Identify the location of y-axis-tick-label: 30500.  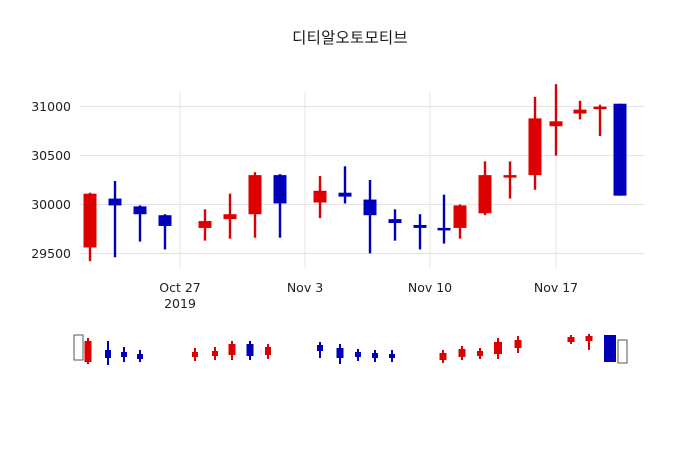
(51, 155).